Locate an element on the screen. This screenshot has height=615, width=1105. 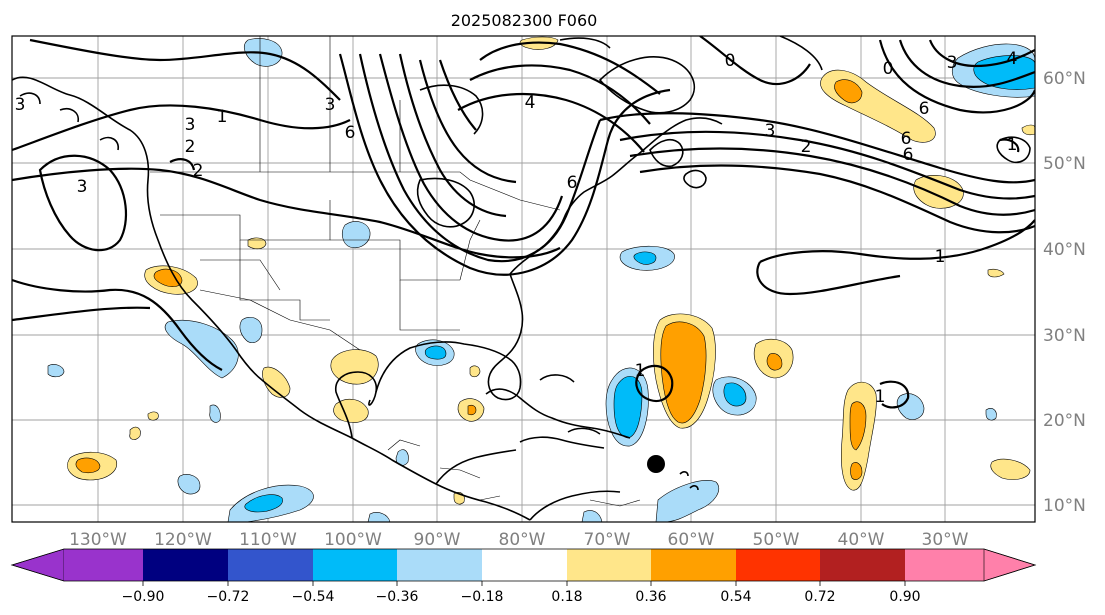
colorbar-tick-label: 0.54 is located at coordinates (735, 597).